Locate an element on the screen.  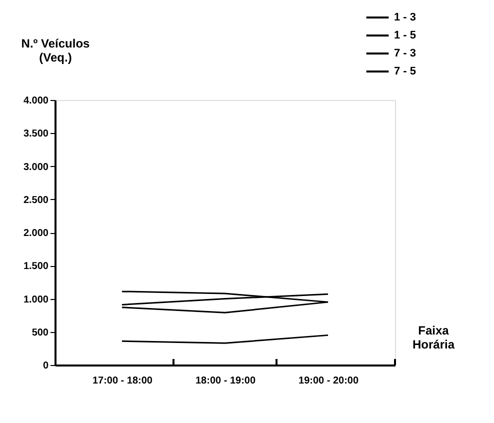
y-tick-label: 1.500 is located at coordinates (36, 266).